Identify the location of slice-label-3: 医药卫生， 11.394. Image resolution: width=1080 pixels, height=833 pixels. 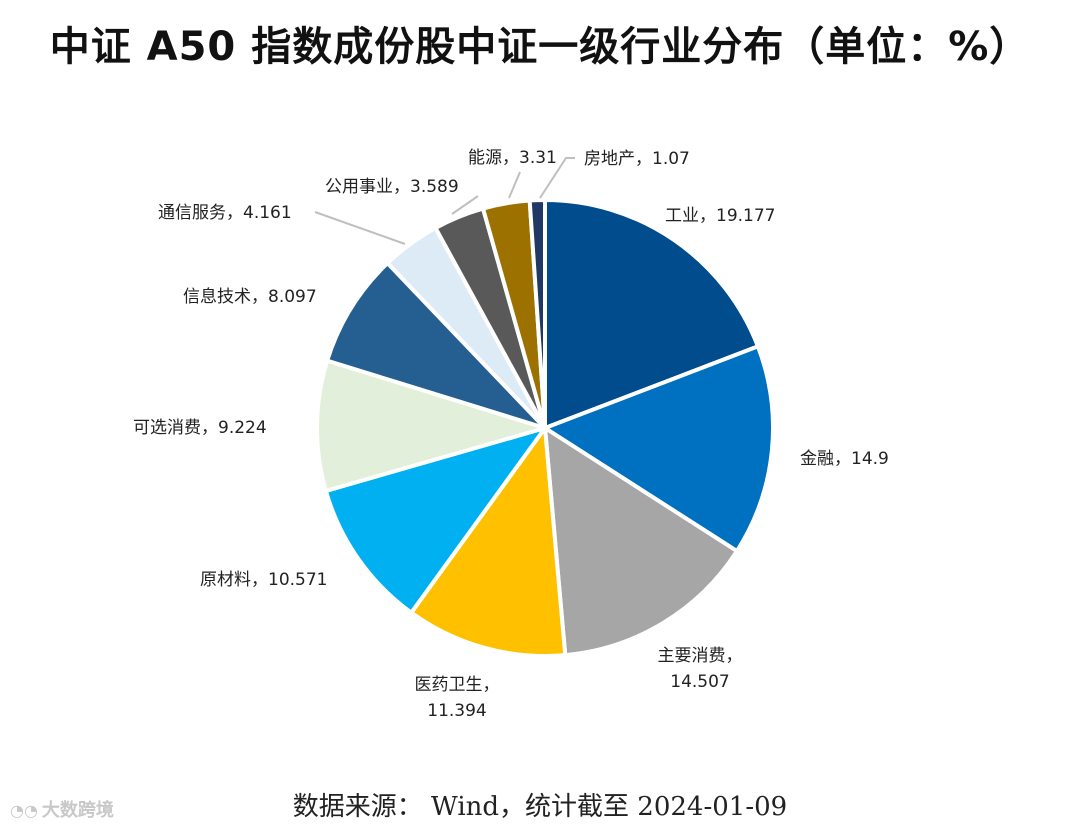
(457, 698).